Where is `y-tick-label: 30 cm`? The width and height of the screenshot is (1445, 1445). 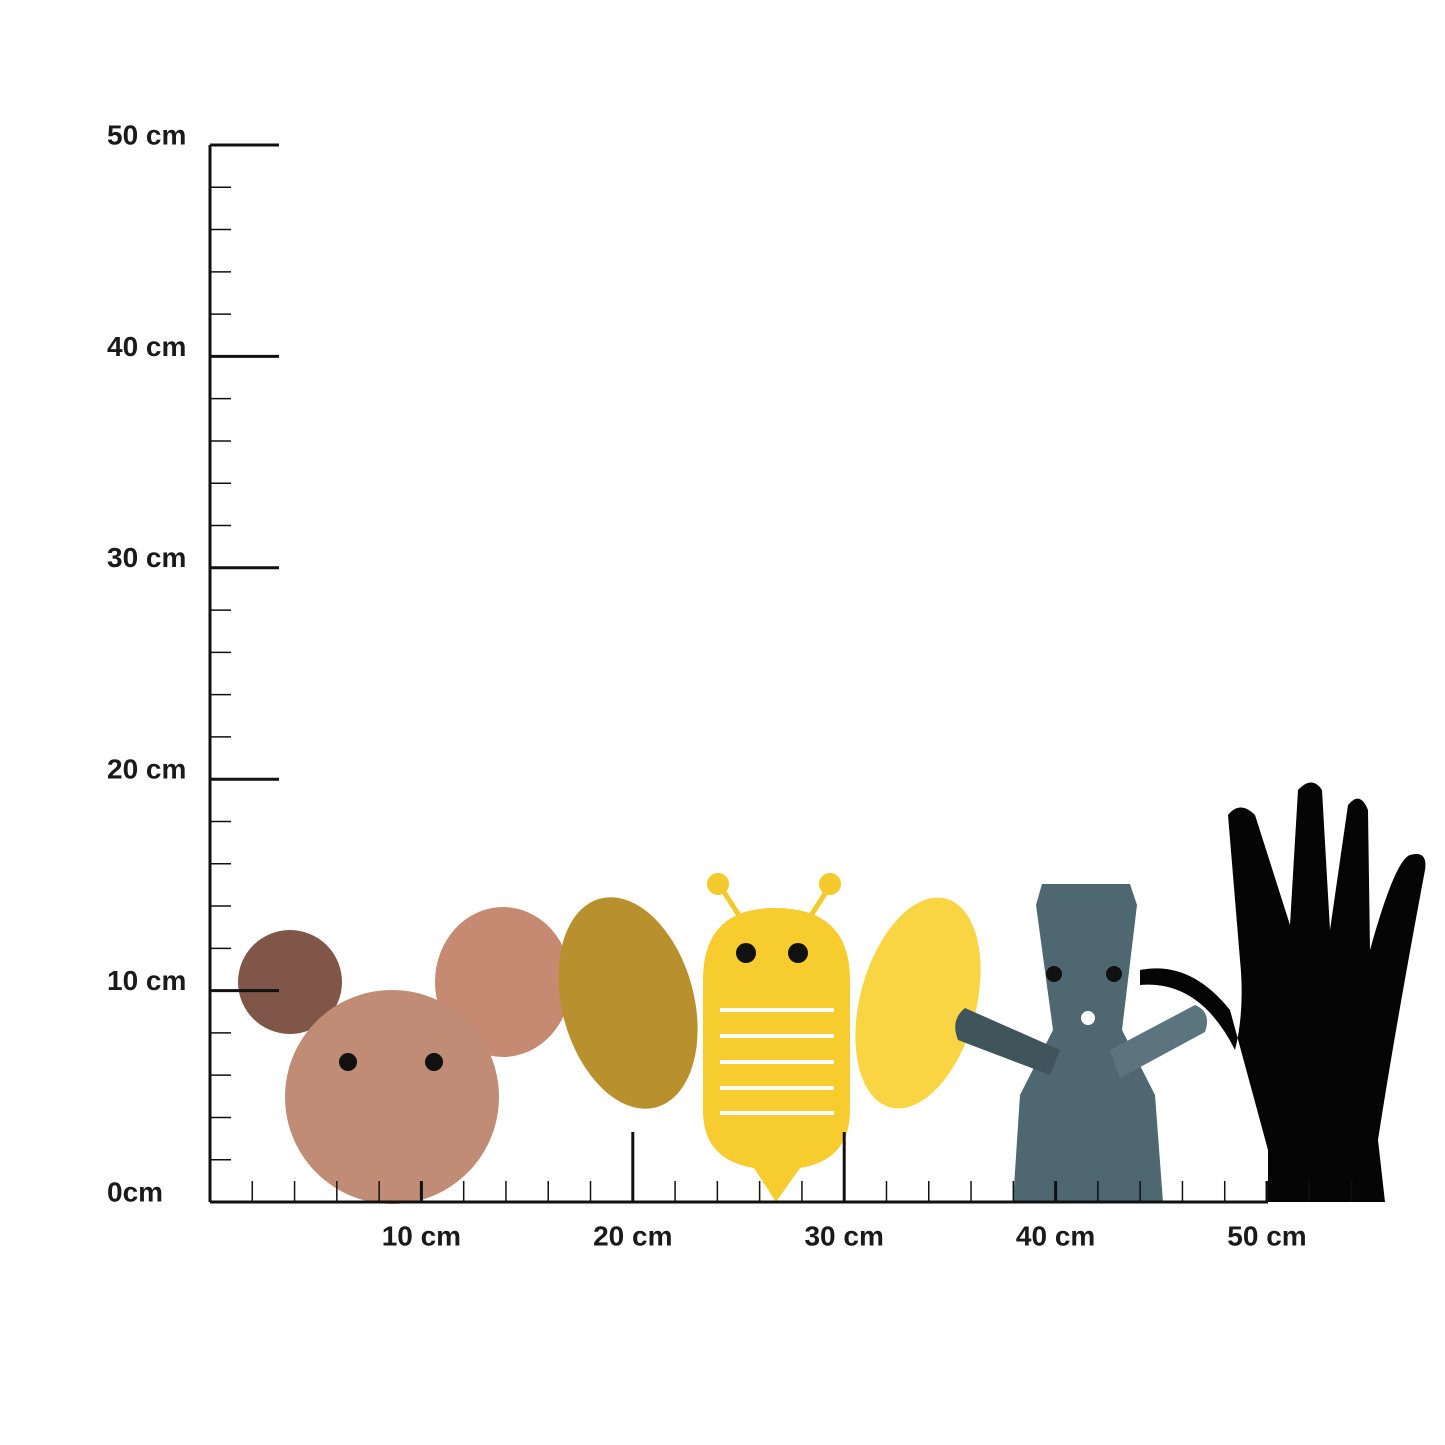
y-tick-label: 30 cm is located at coordinates (146, 557).